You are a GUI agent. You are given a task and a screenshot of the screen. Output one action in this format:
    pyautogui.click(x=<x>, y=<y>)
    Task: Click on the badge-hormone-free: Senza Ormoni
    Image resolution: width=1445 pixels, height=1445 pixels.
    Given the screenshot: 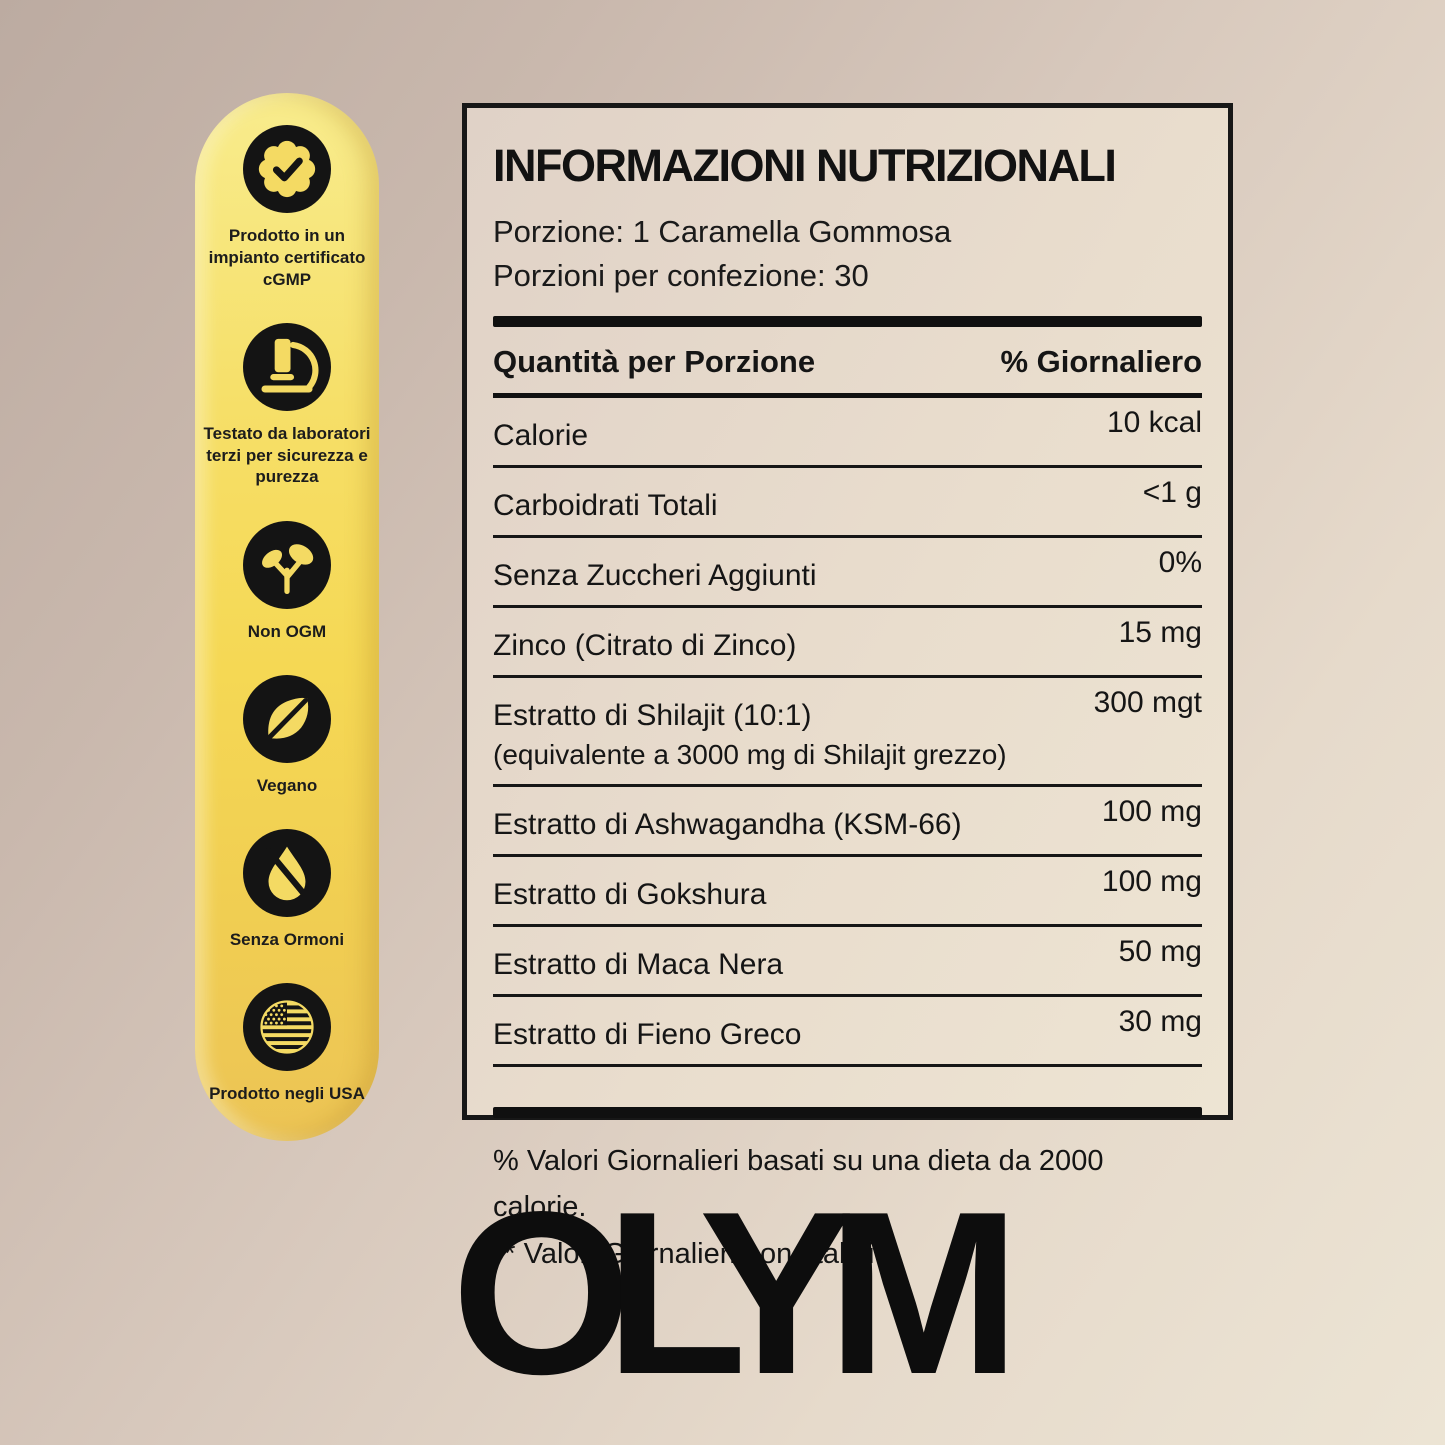 What is the action you would take?
    pyautogui.click(x=287, y=890)
    